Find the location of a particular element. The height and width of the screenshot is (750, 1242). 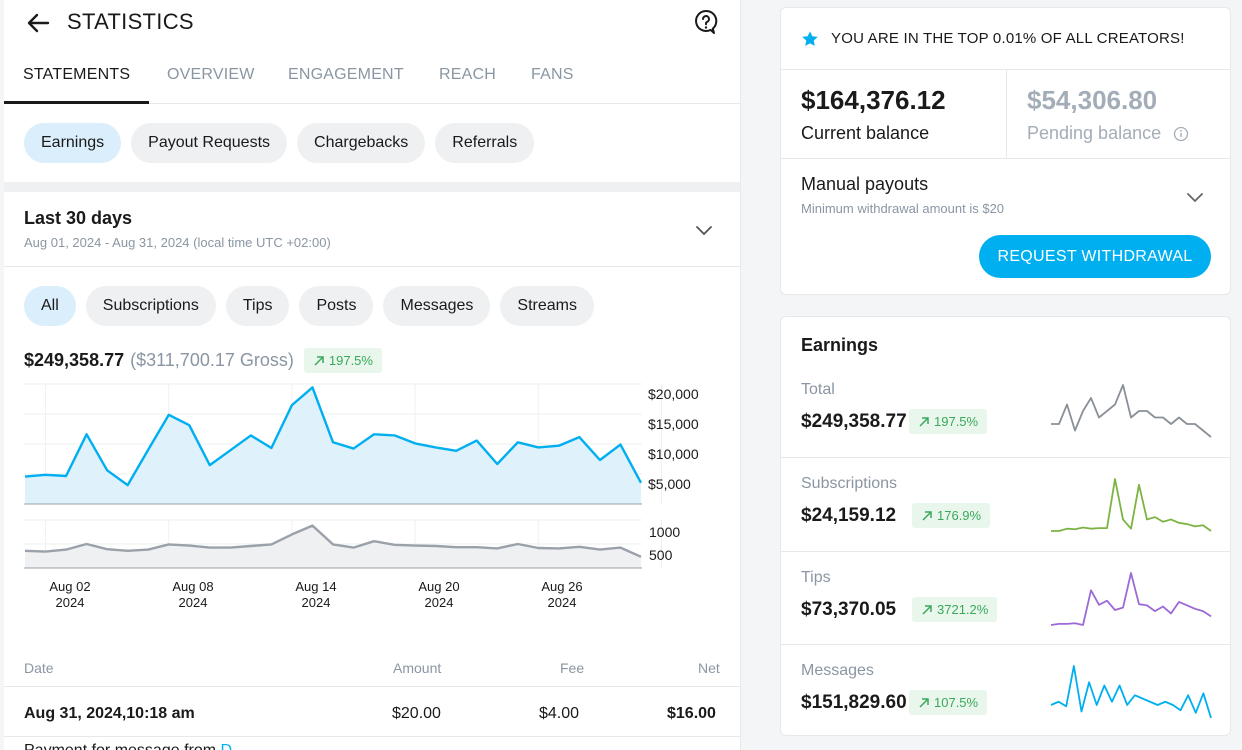

y-tick-label: 500 is located at coordinates (661, 555).